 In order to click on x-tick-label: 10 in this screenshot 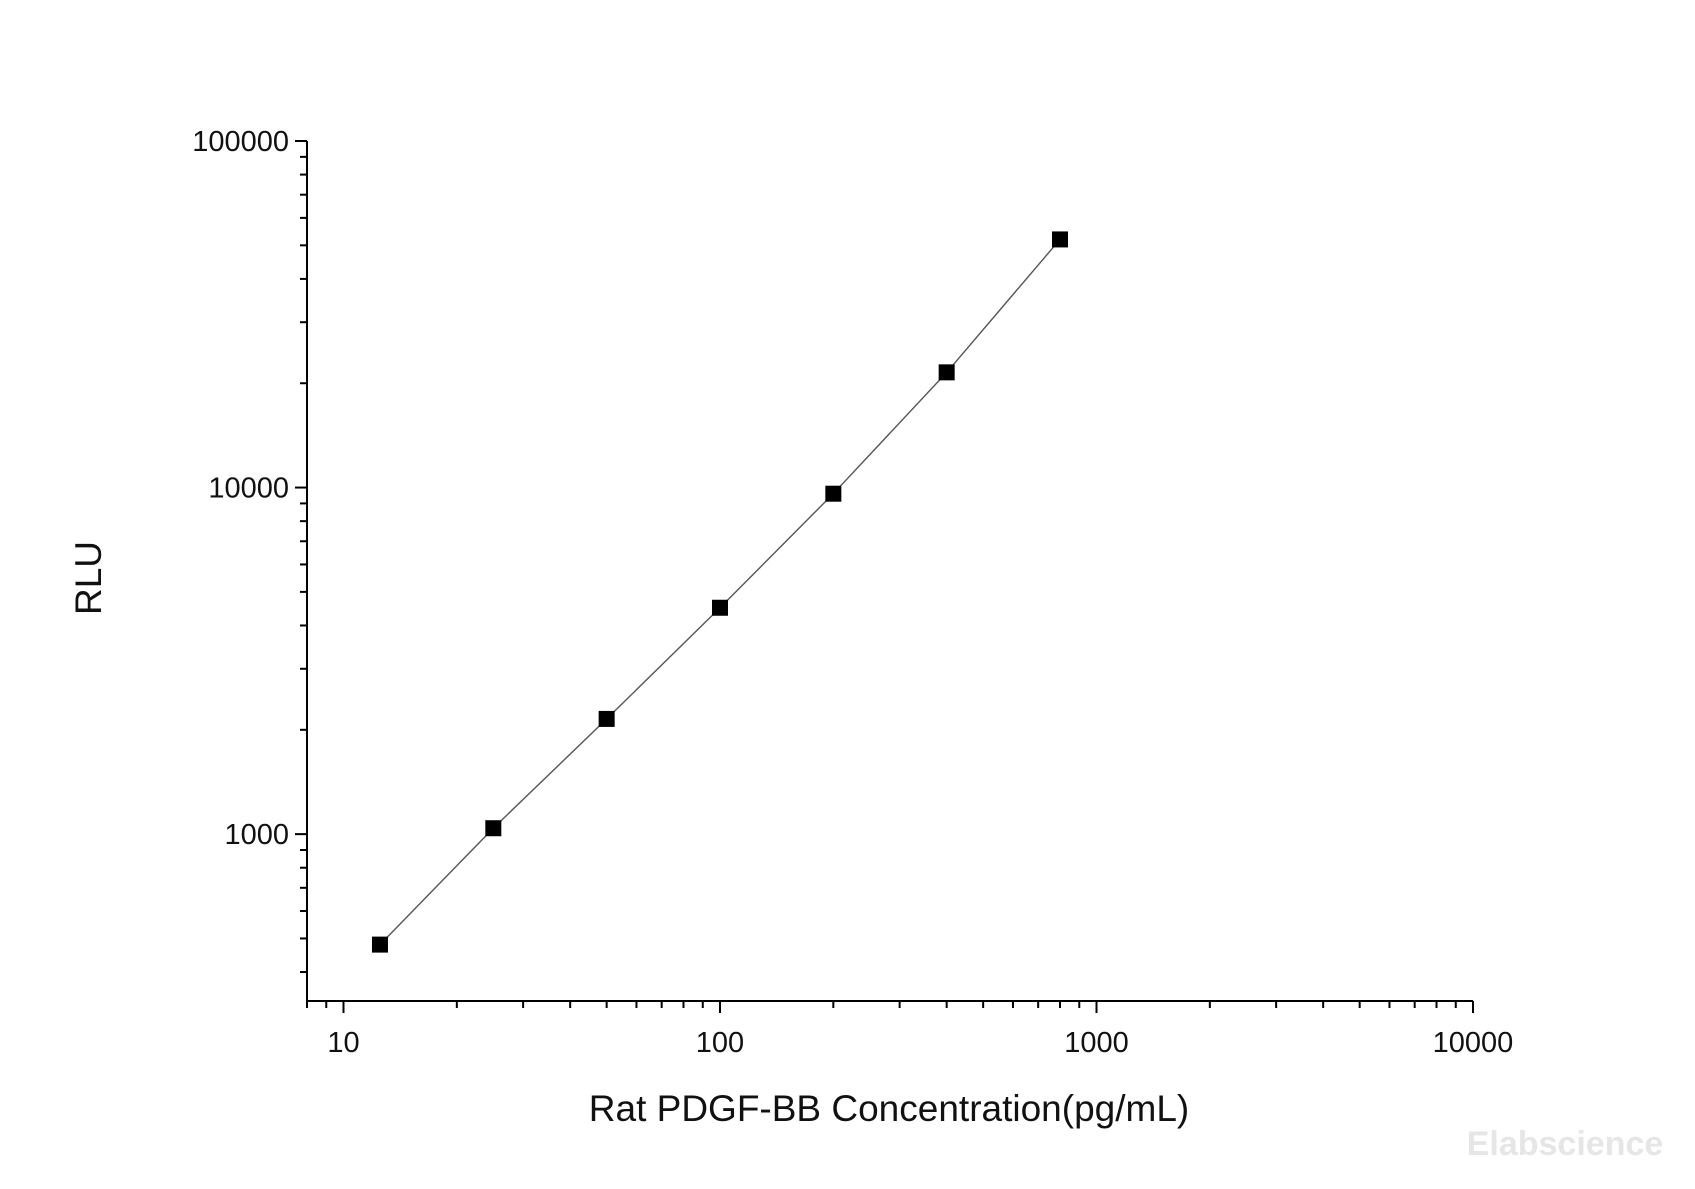, I will do `click(343, 1043)`.